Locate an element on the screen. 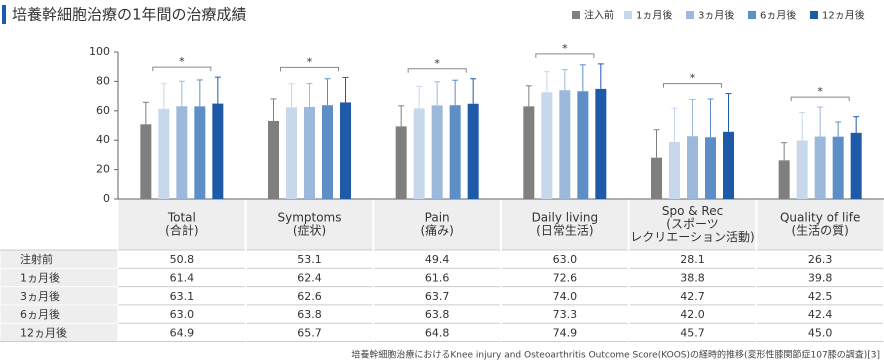 The image size is (884, 363). x-tick-label: Pain is located at coordinates (437, 218).